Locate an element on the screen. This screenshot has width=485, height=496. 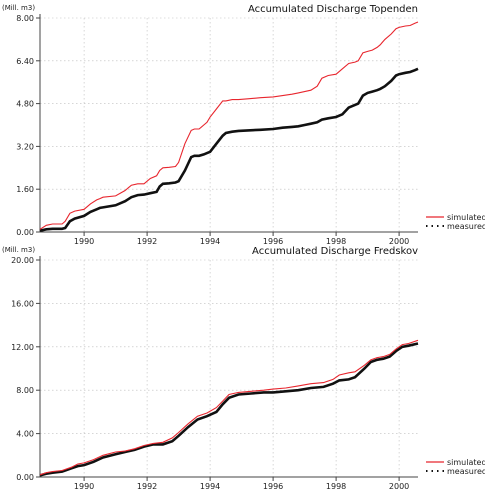
chart1-xtick-label: 1994 is located at coordinates (210, 241).